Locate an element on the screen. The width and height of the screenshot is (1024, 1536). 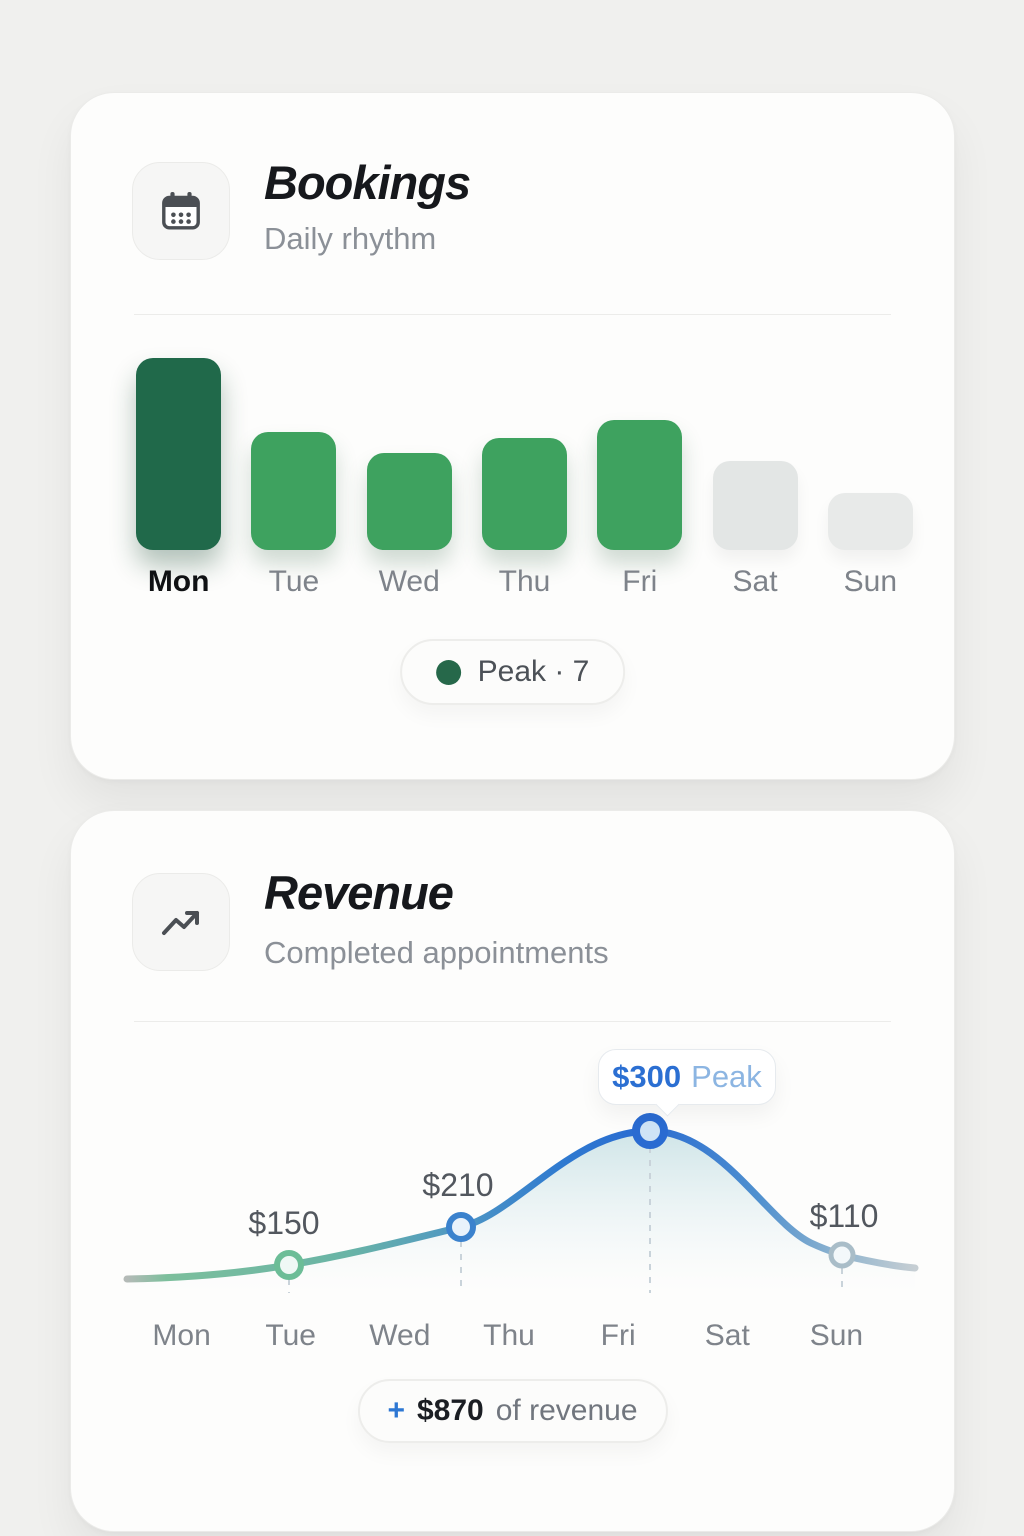
revenue-area is located at coordinates (521, 1212).